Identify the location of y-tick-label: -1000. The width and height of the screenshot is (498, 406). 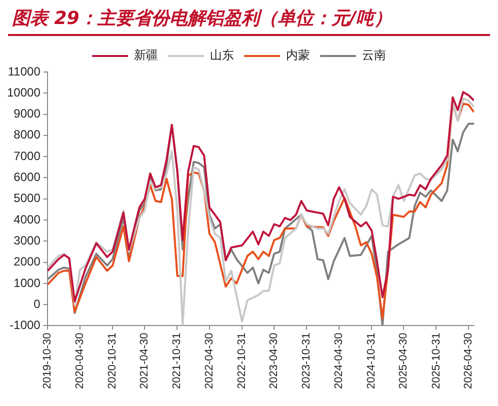
(25, 325).